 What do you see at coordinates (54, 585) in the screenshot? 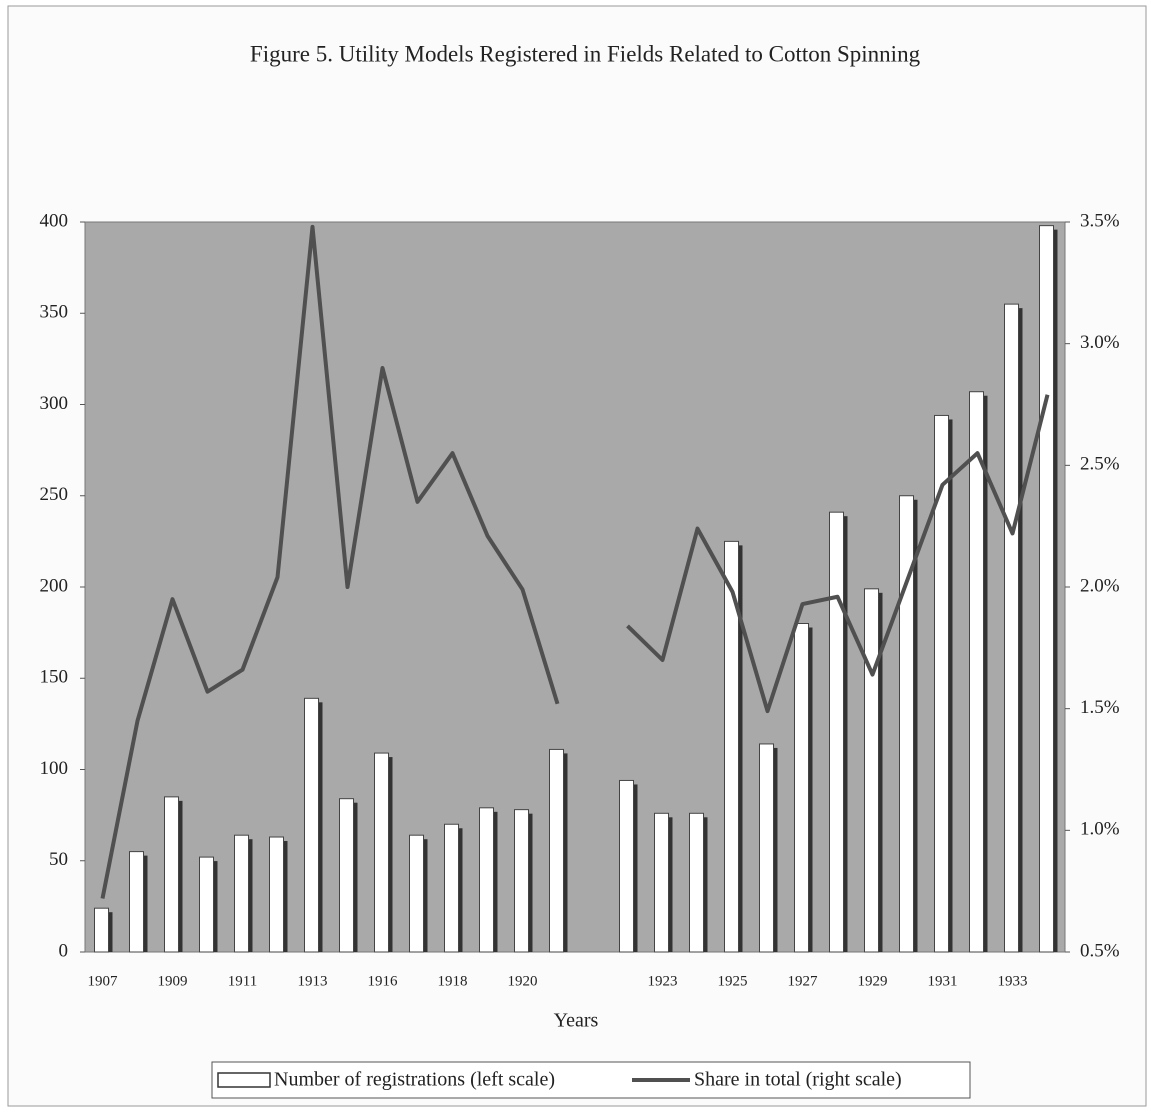
I see `y-tick-label: 200` at bounding box center [54, 585].